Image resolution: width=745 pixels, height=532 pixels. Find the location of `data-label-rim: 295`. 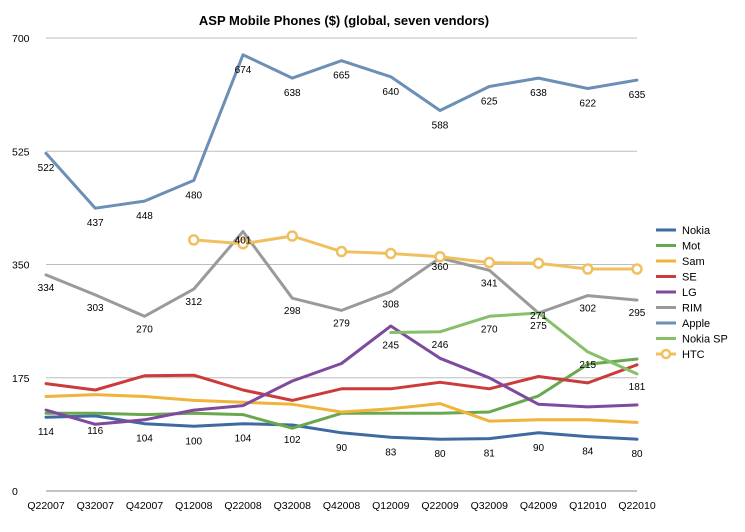

data-label-rim: 295 is located at coordinates (637, 313).